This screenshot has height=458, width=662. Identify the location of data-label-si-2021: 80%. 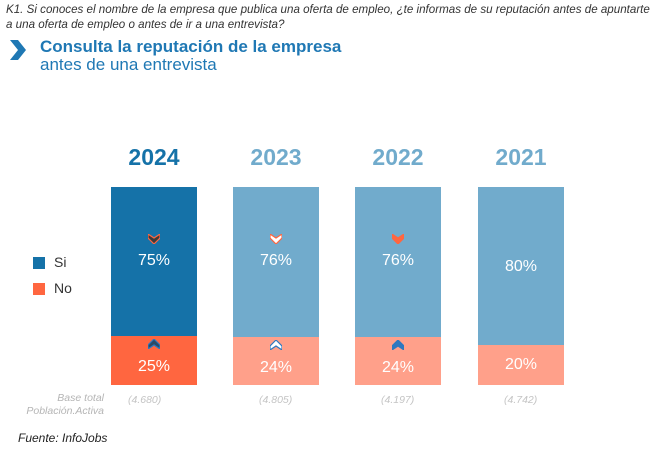
(521, 266).